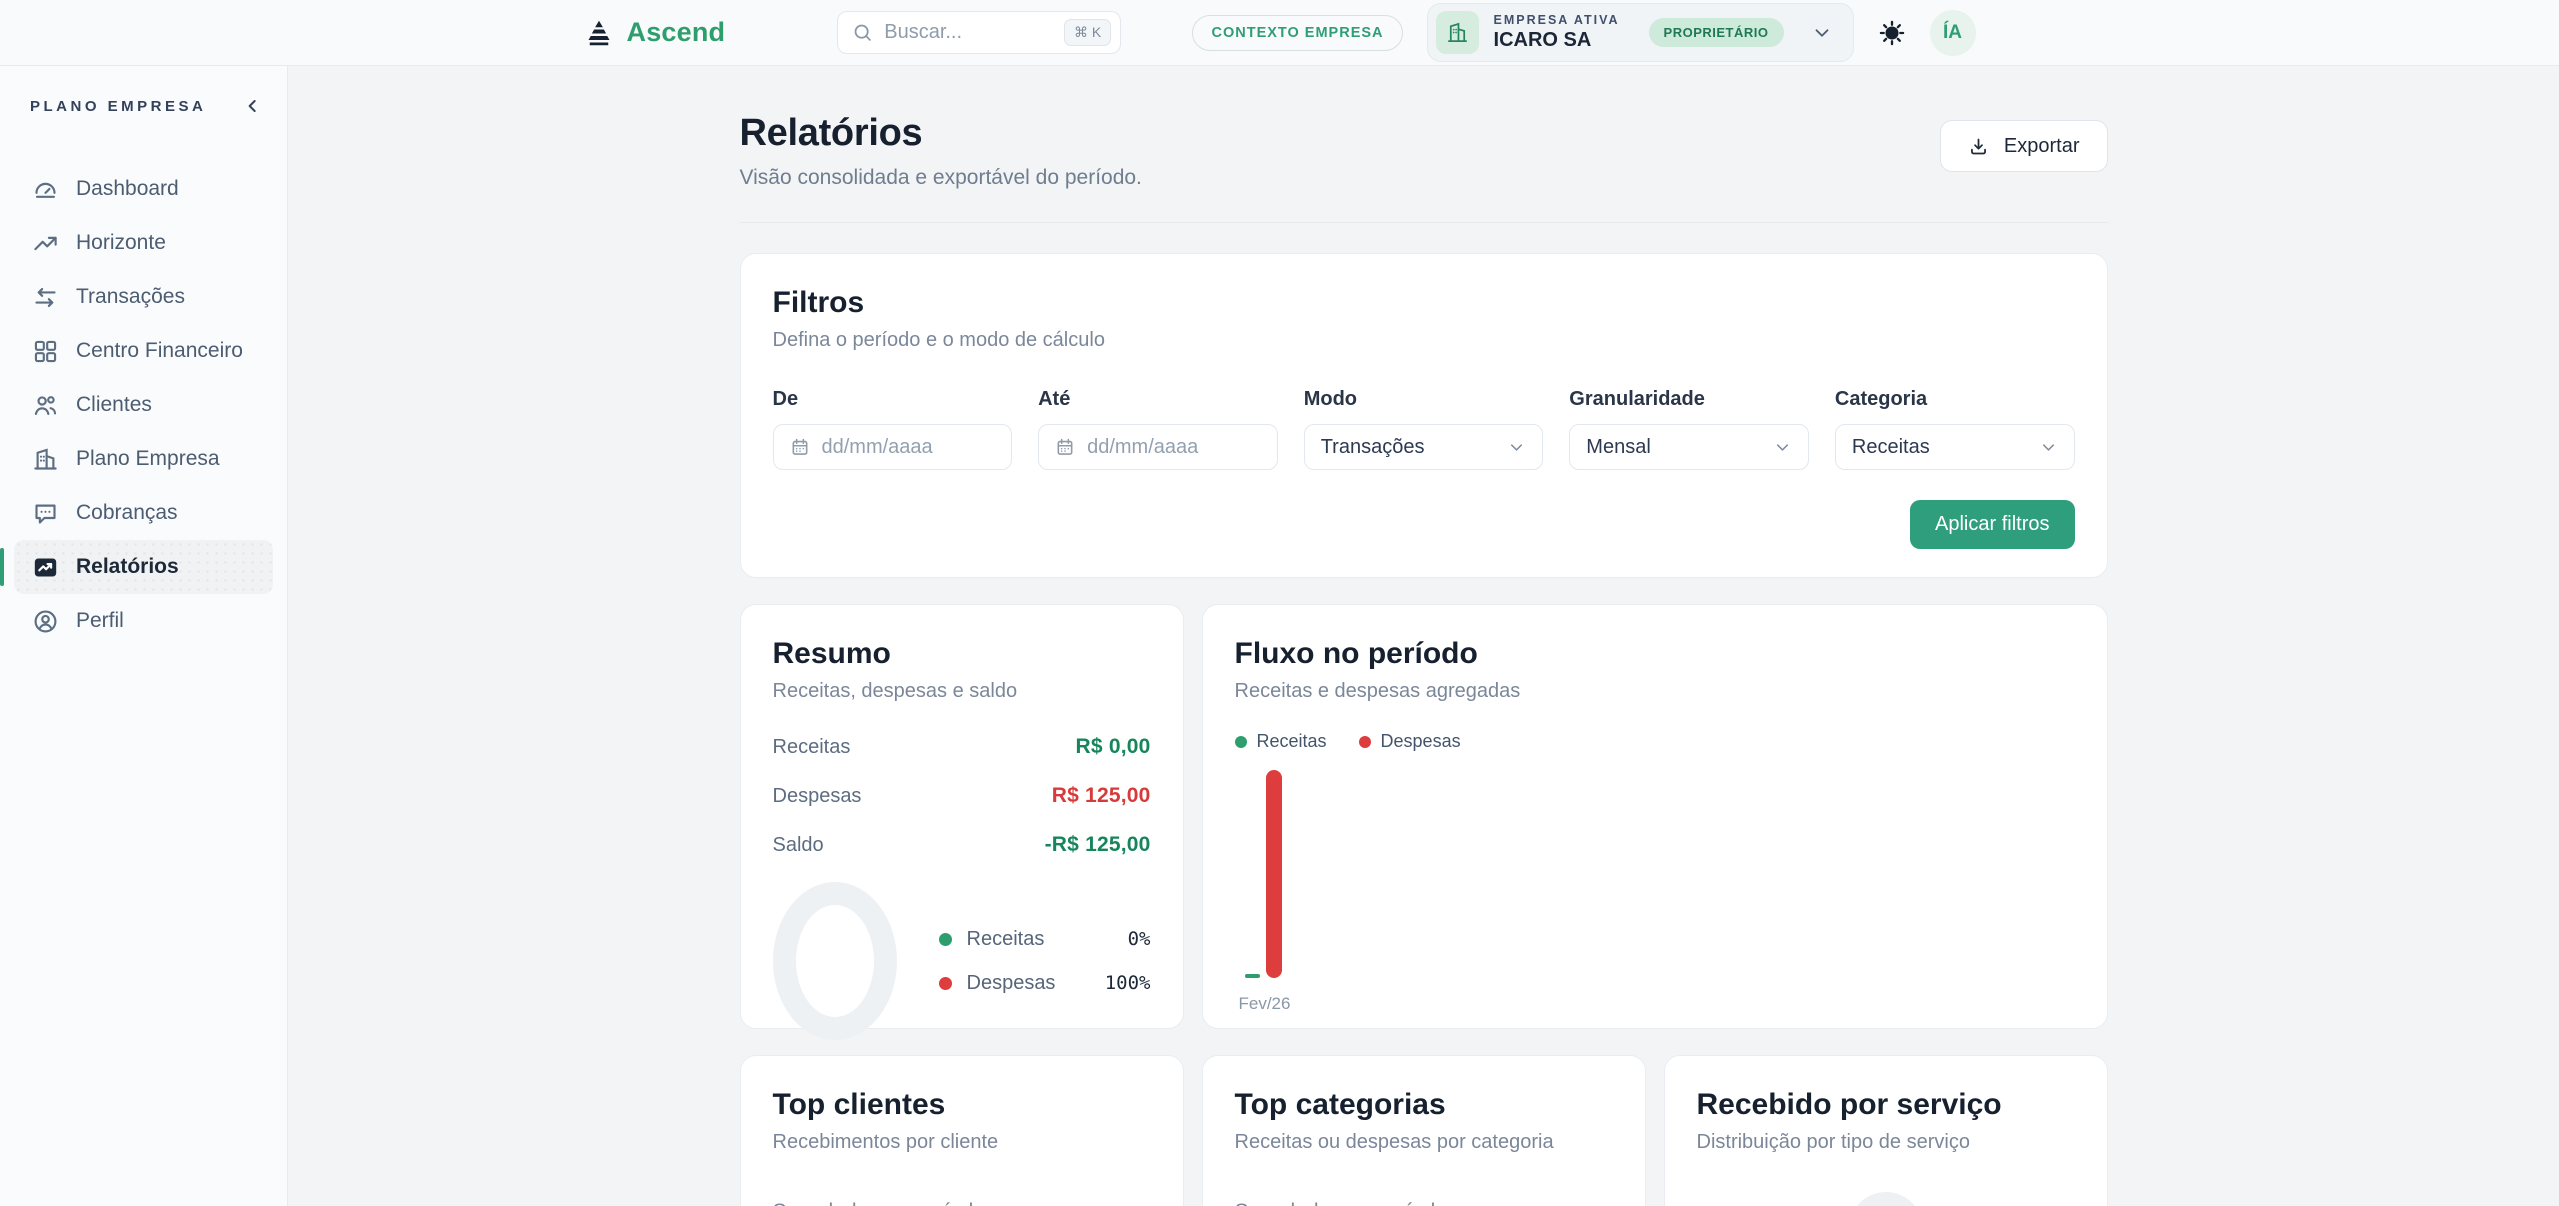  Describe the element at coordinates (1394, 1142) in the screenshot. I see `top-categories-subtitle: Receitas ou despesas por categoria` at that location.